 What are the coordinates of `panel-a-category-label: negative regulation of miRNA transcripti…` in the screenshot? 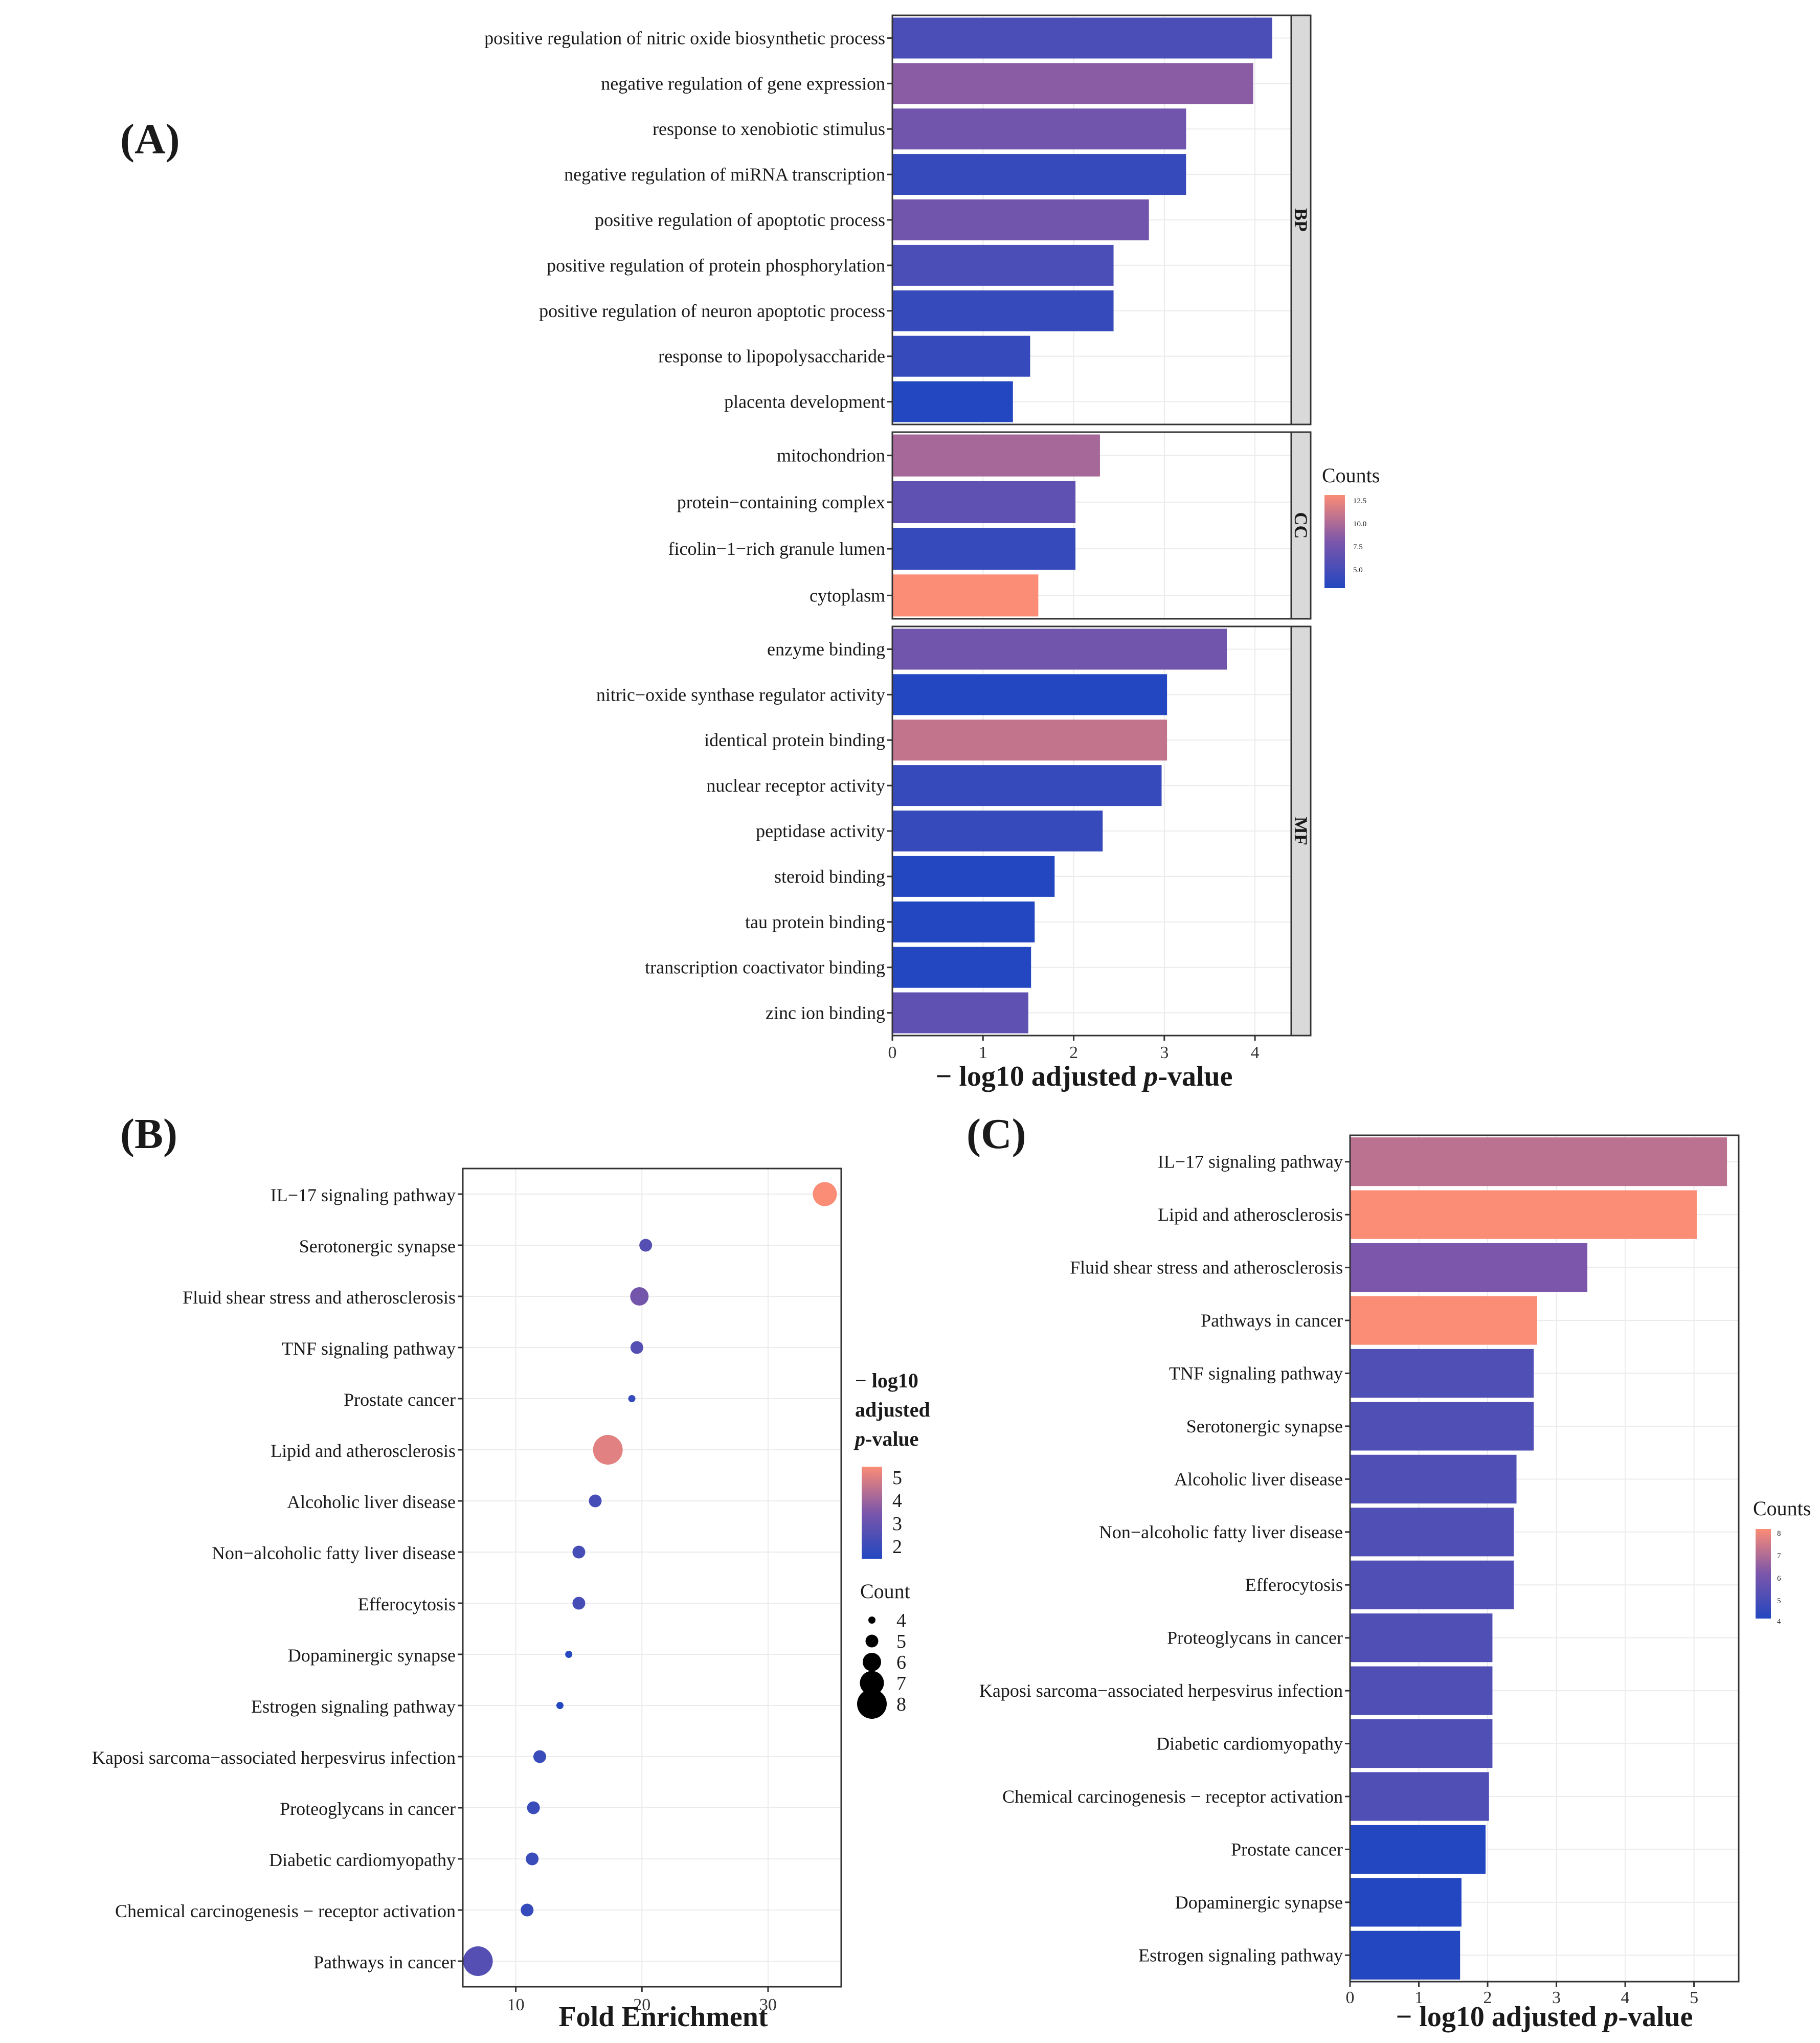 It's located at (724, 174).